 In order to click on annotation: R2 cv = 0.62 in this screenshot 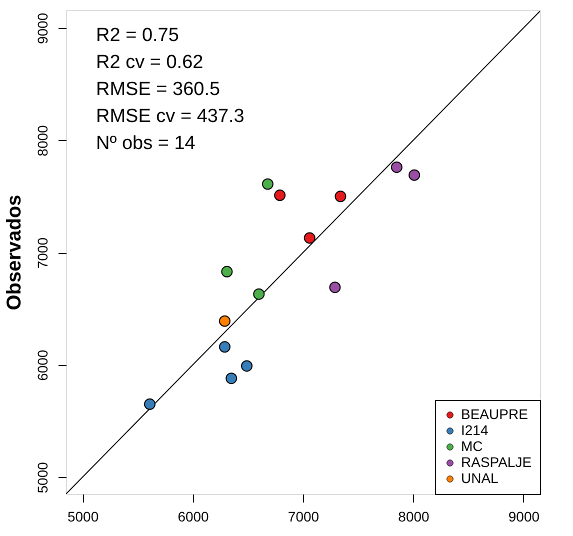, I will do `click(150, 62)`.